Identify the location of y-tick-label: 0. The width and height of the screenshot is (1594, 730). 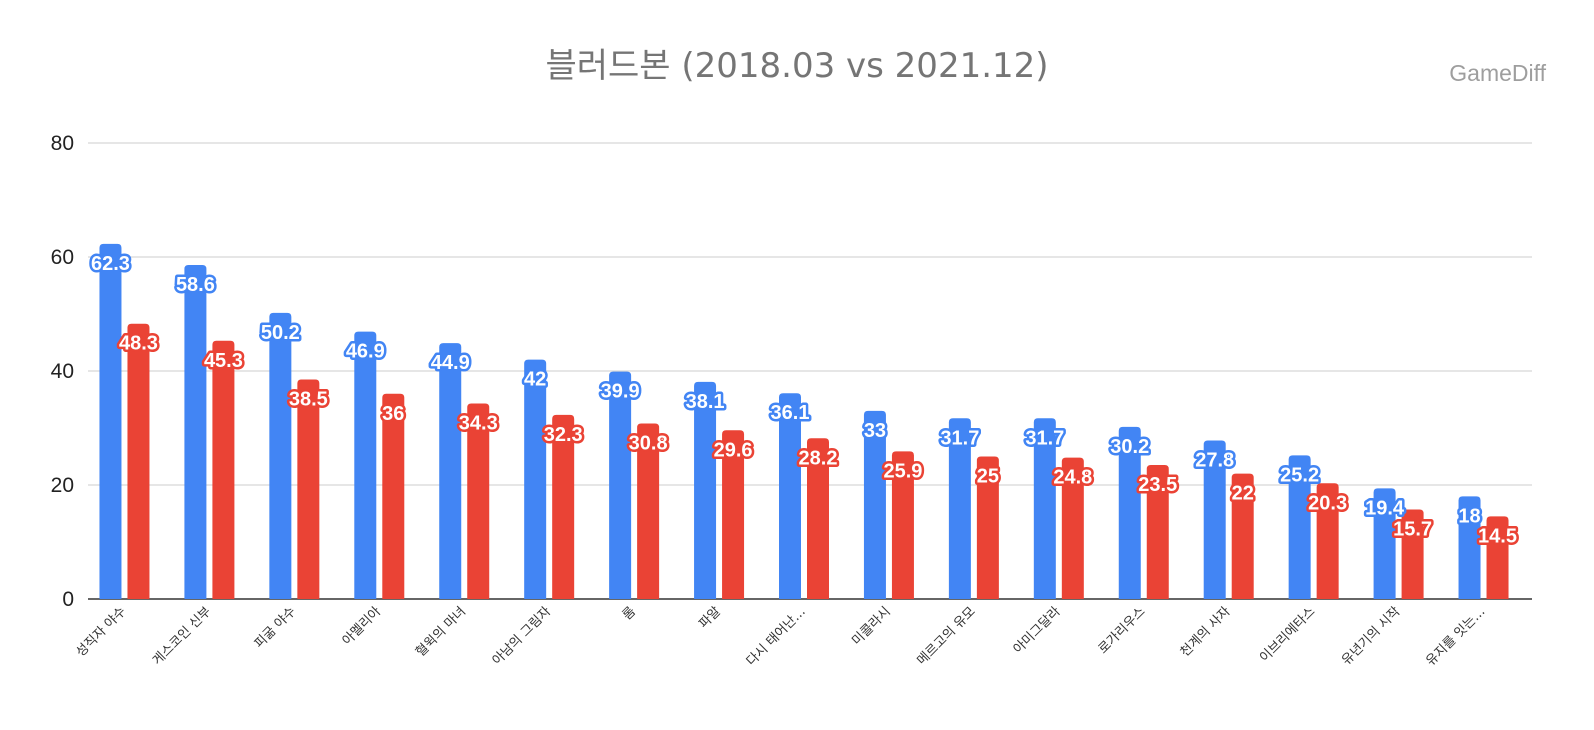
(68, 599).